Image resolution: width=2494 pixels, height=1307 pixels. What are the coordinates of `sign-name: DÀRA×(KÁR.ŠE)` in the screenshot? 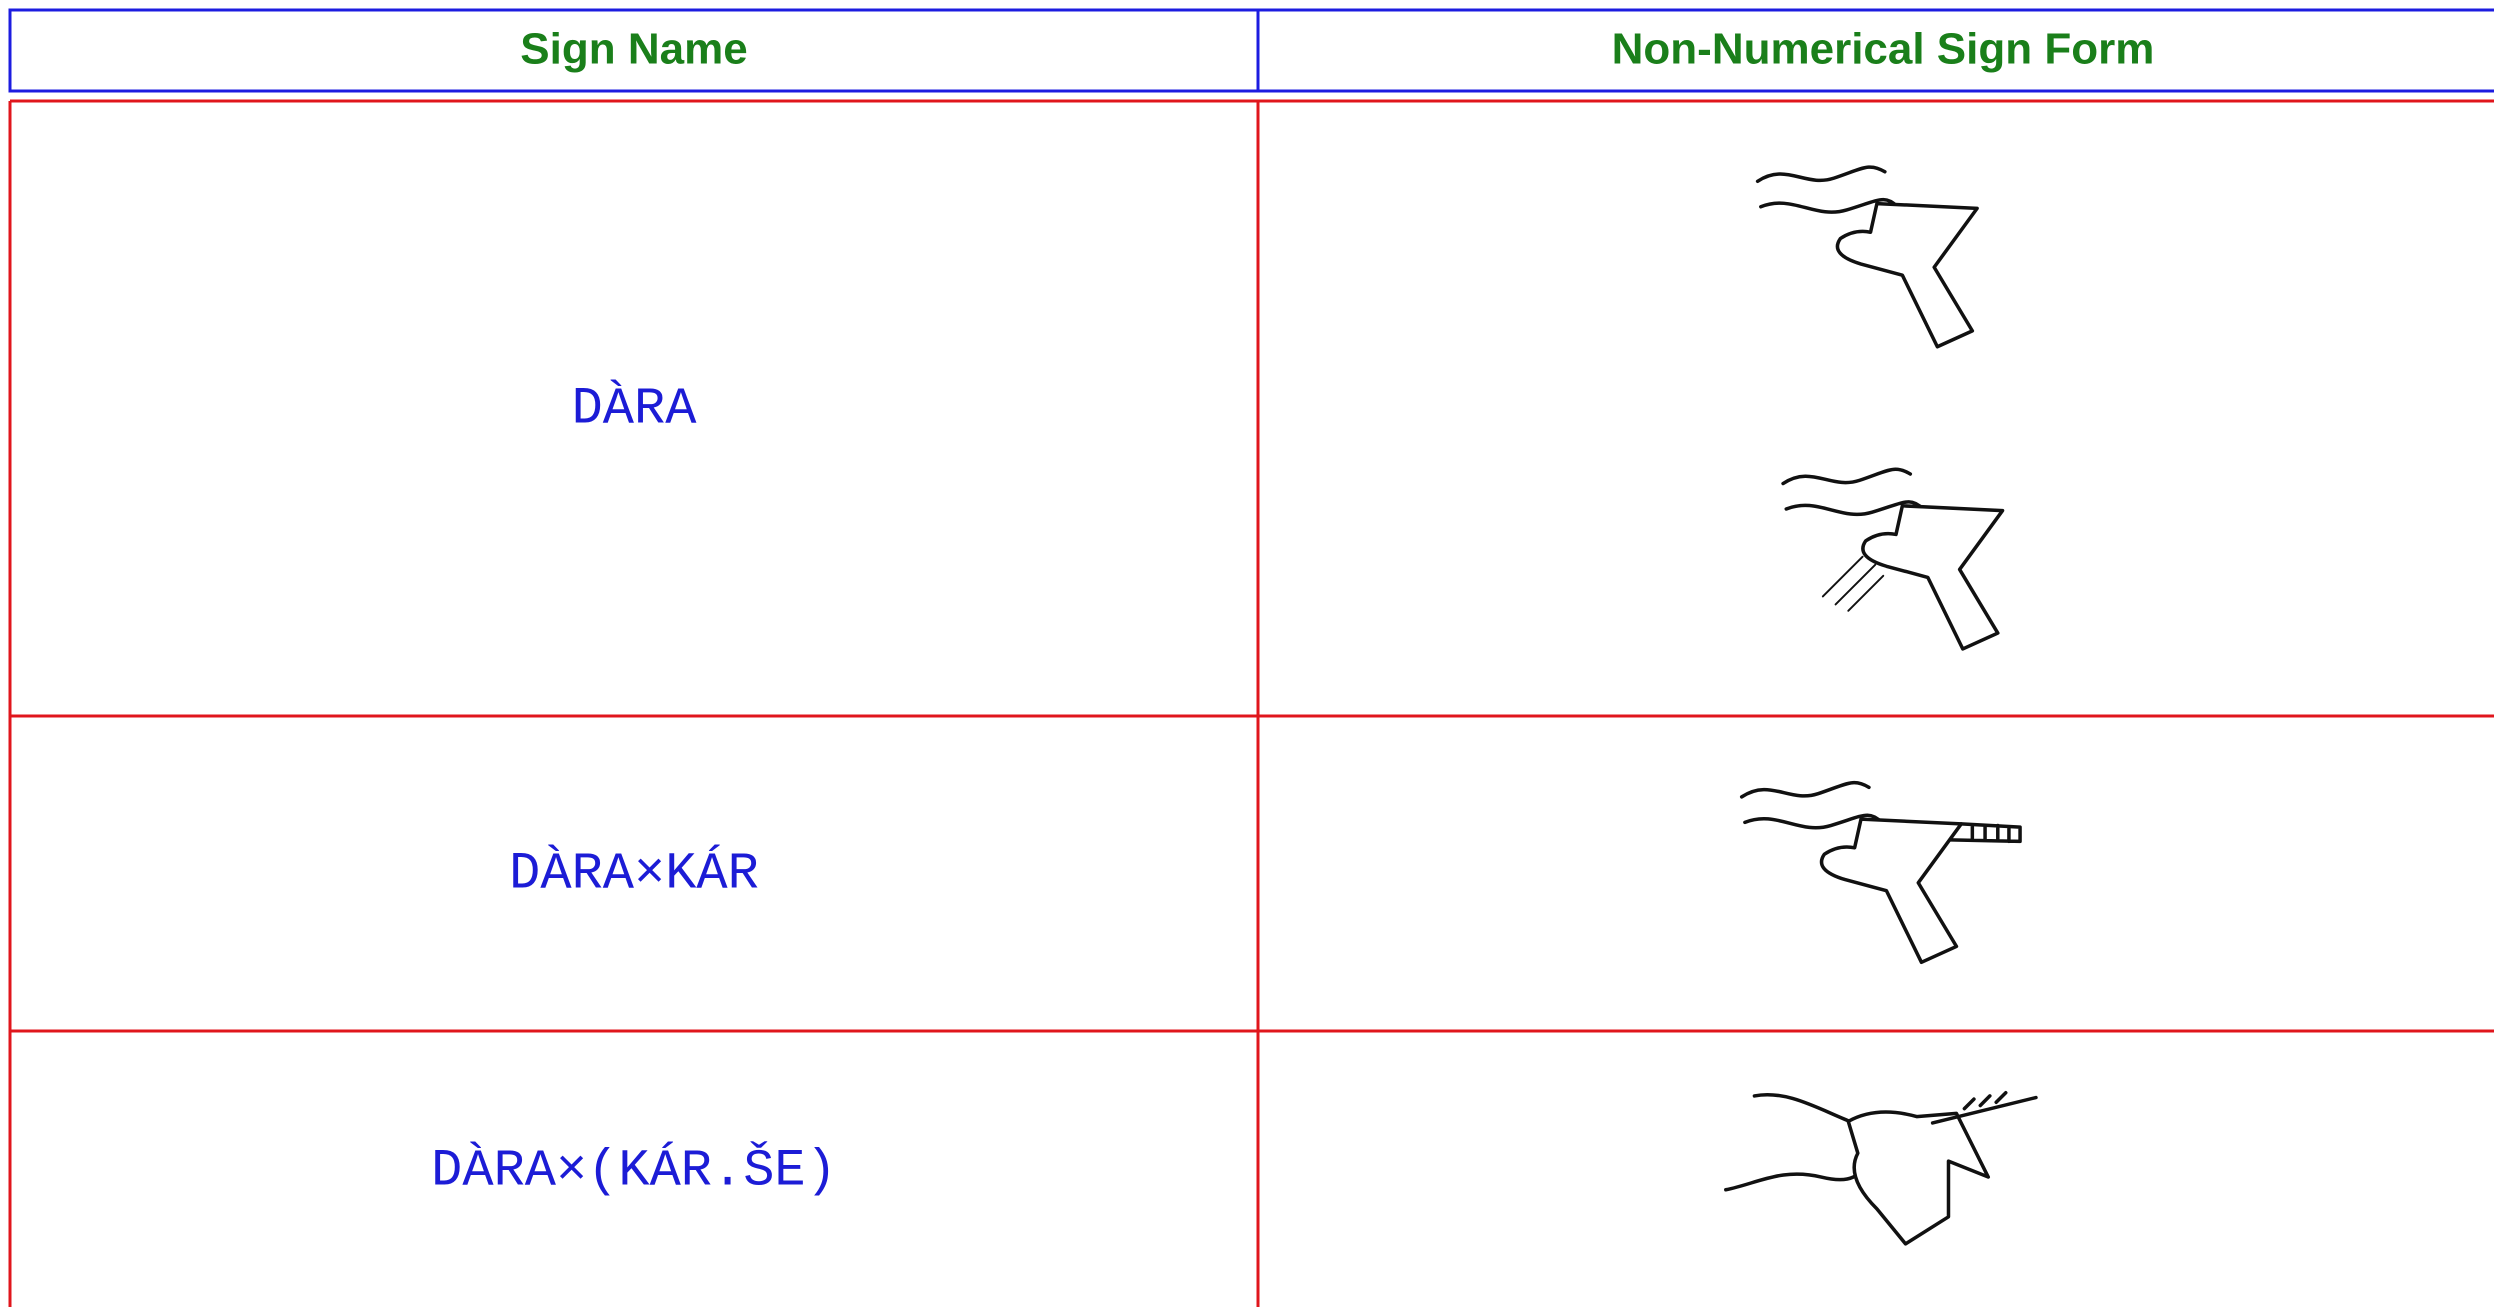 It's located at (634, 1171).